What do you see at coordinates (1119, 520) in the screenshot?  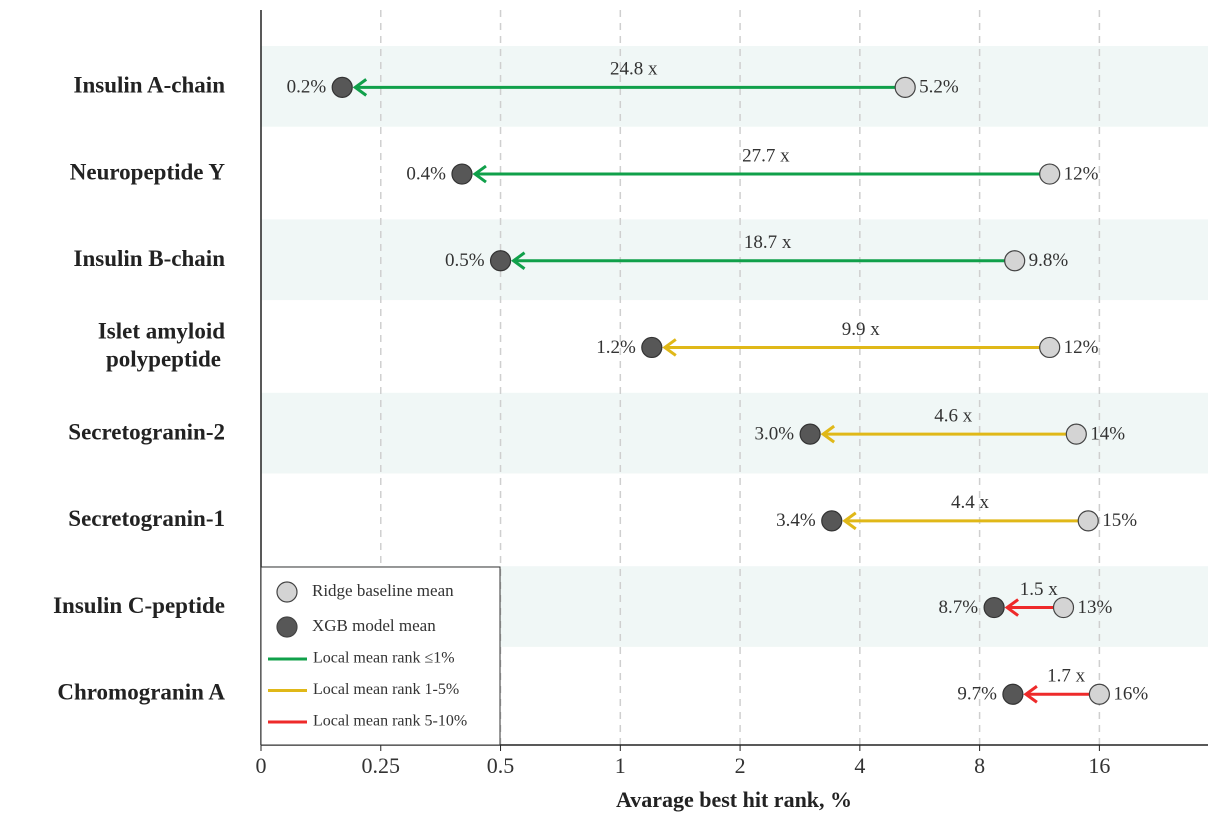 I see `ridge-value-label: 15%` at bounding box center [1119, 520].